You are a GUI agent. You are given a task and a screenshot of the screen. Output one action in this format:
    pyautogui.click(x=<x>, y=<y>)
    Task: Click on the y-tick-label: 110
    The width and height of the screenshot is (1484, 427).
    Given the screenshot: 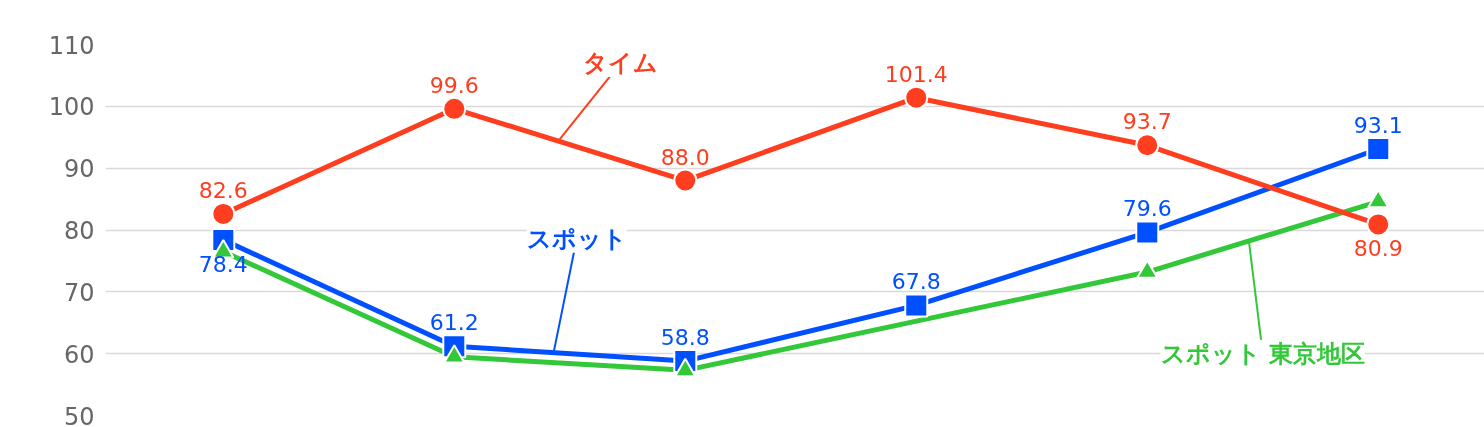 What is the action you would take?
    pyautogui.click(x=71, y=45)
    